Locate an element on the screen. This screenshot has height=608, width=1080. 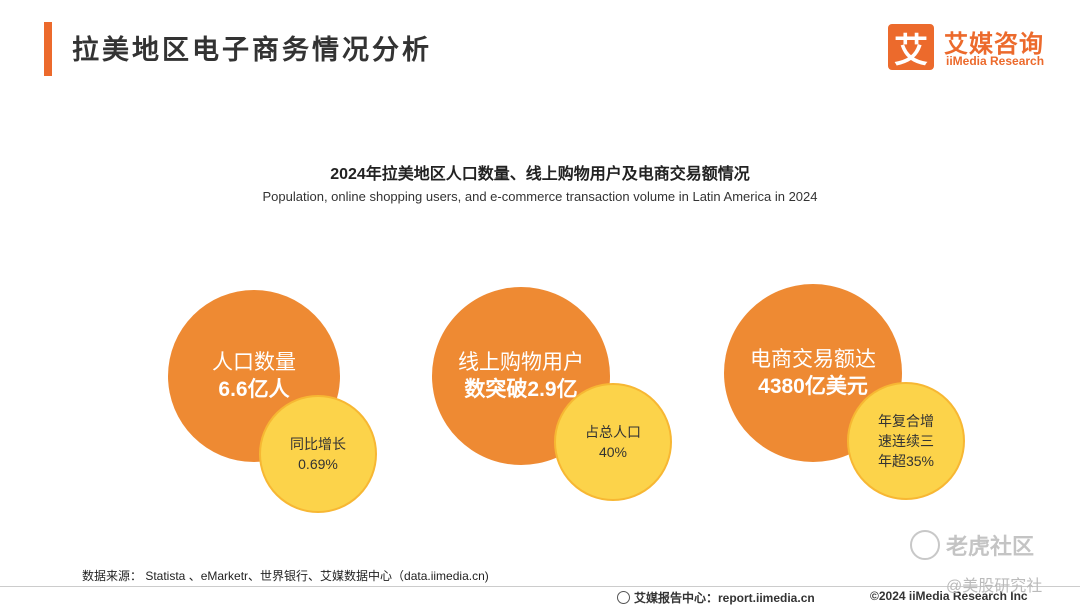
tiger-logo-icon is located at coordinates (925, 545).